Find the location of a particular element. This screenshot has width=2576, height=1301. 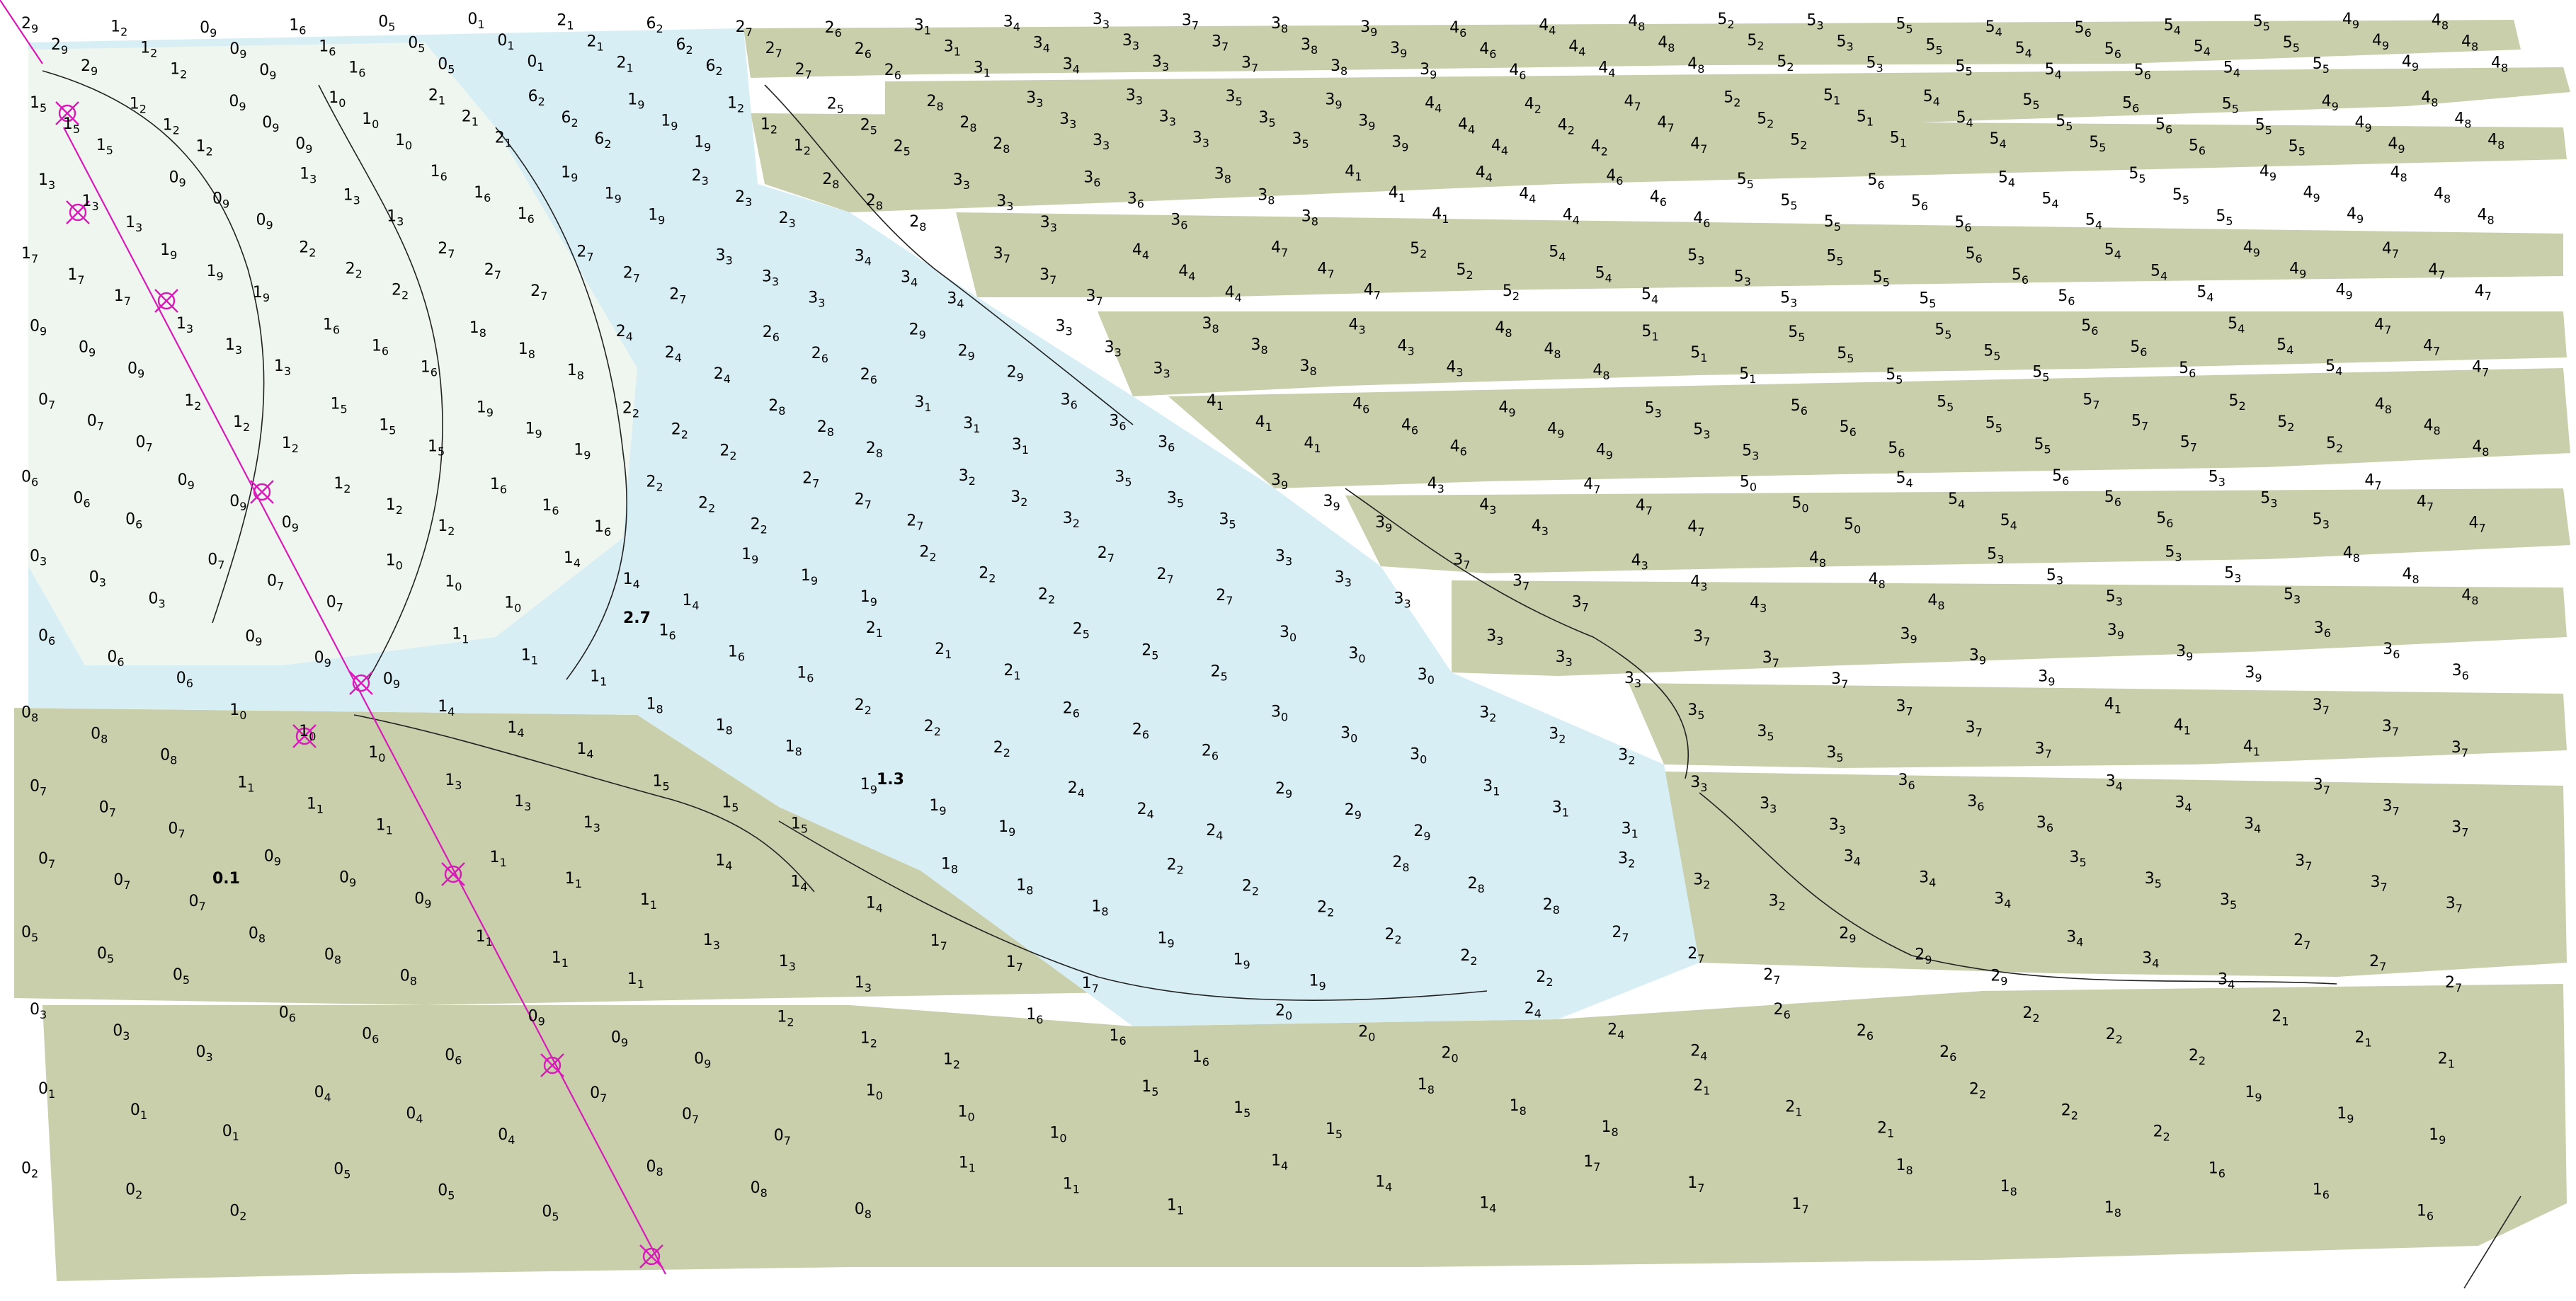

sounding-label: 02 is located at coordinates (134, 1191).